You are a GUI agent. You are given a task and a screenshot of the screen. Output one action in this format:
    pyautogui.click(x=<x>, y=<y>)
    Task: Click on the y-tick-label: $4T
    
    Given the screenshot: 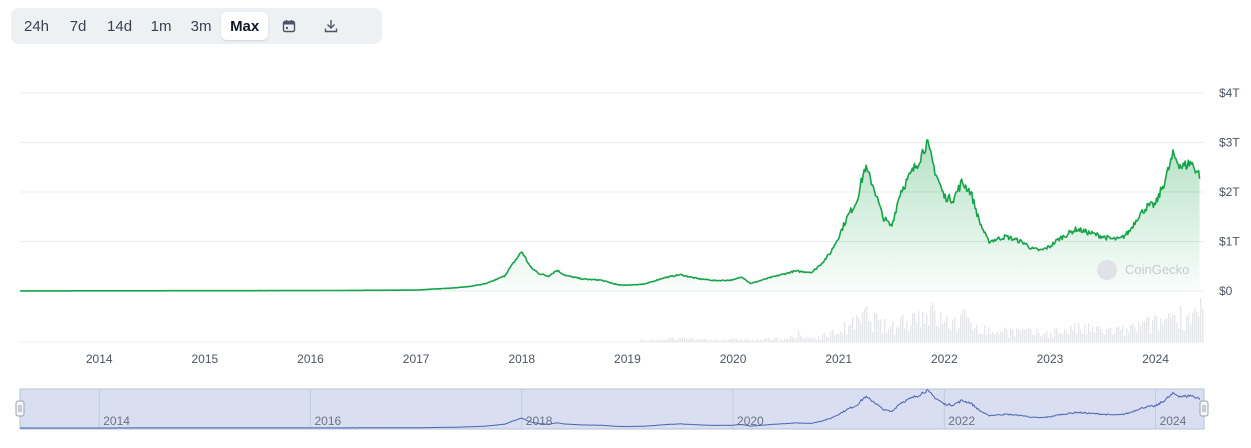 What is the action you would take?
    pyautogui.click(x=1229, y=93)
    